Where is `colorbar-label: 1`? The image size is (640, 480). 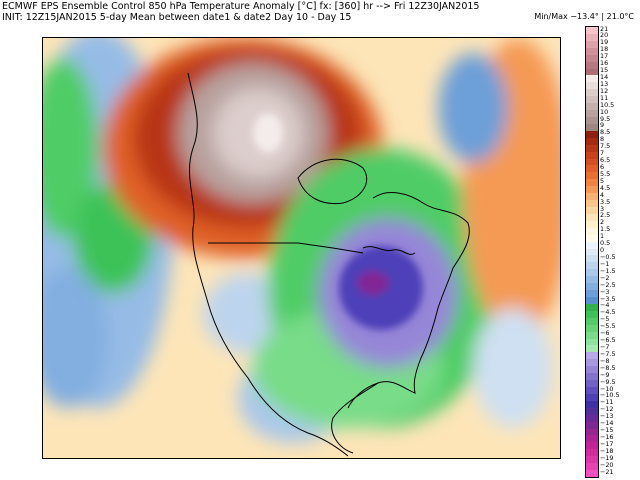 colorbar-label: 1 is located at coordinates (602, 236).